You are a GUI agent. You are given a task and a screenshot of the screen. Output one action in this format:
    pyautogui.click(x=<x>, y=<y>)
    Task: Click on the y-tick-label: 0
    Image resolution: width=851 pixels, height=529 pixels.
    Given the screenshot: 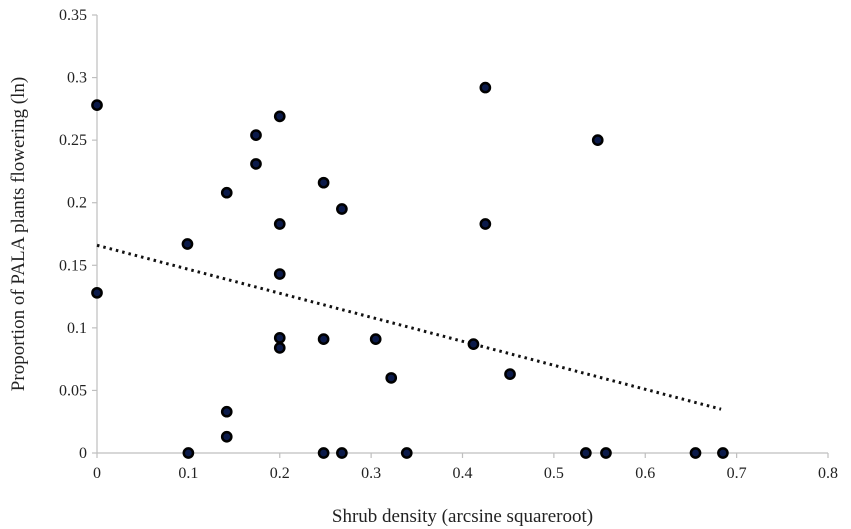 What is the action you would take?
    pyautogui.click(x=83, y=453)
    